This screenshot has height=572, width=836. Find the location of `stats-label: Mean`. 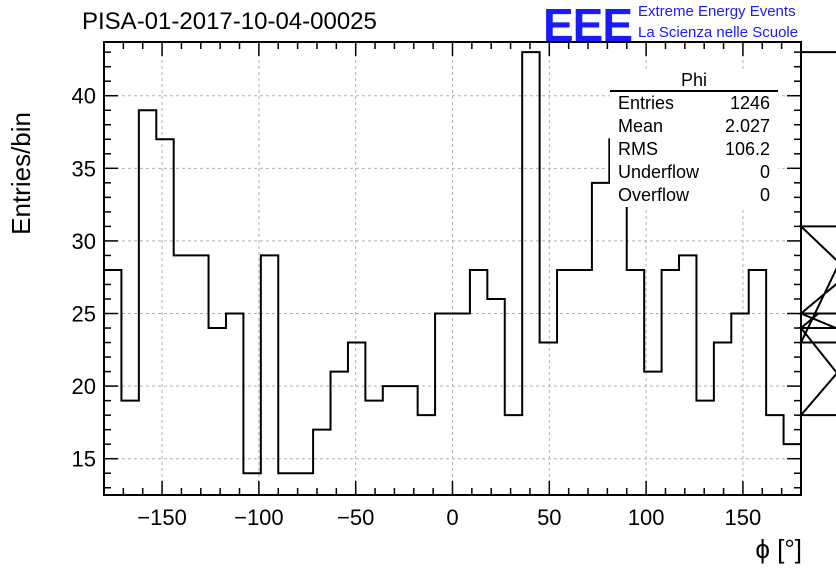

stats-label: Mean is located at coordinates (641, 126).